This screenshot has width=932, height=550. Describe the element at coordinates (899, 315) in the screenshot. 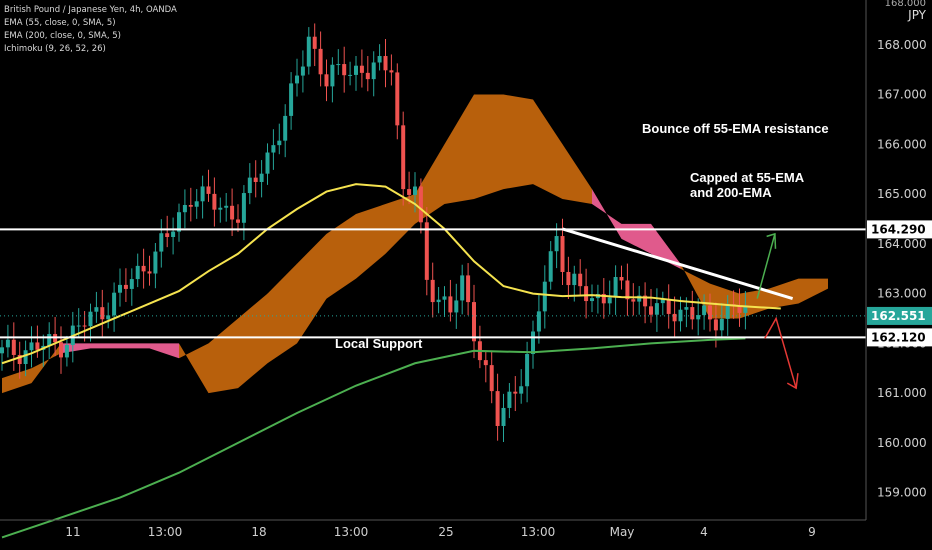

I see `last-price-badge` at that location.